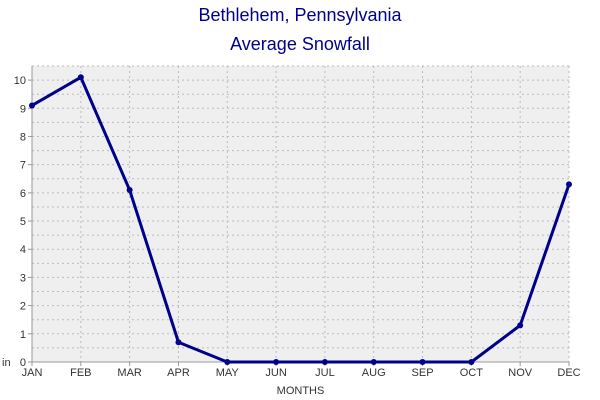 This screenshot has height=400, width=600. What do you see at coordinates (23, 137) in the screenshot?
I see `y-tick-label: 8` at bounding box center [23, 137].